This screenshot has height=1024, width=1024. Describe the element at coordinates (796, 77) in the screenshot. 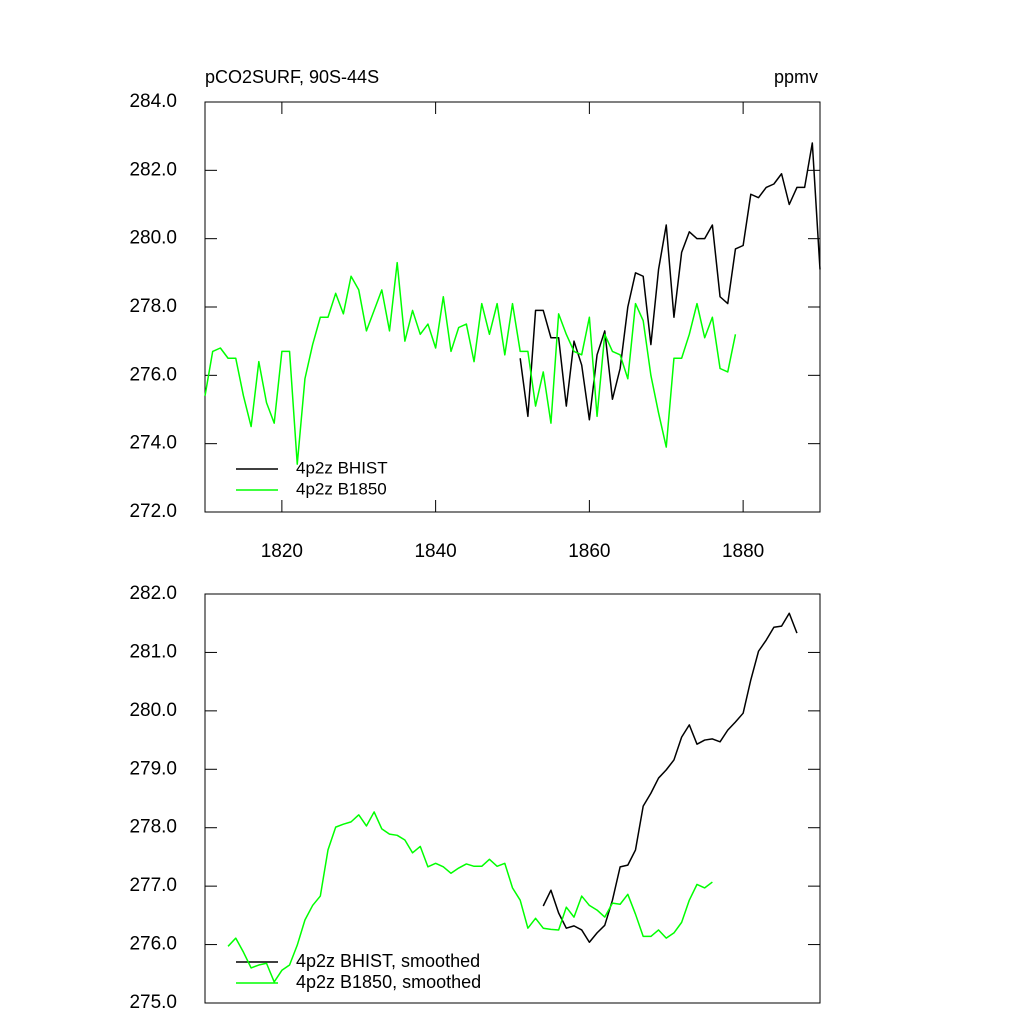

I see `units-label: ppmv` at that location.